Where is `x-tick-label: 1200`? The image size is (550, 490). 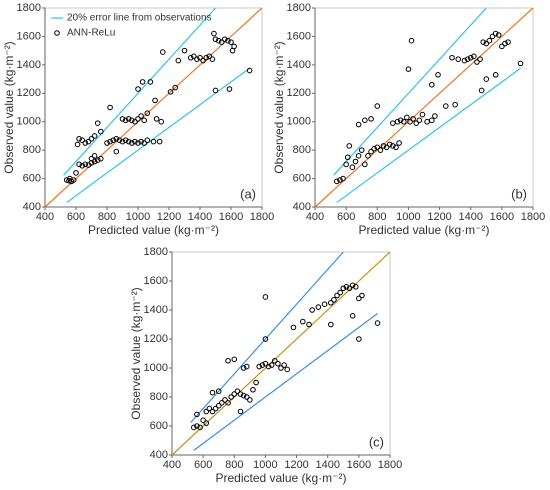 x-tick-label: 1200 is located at coordinates (296, 465).